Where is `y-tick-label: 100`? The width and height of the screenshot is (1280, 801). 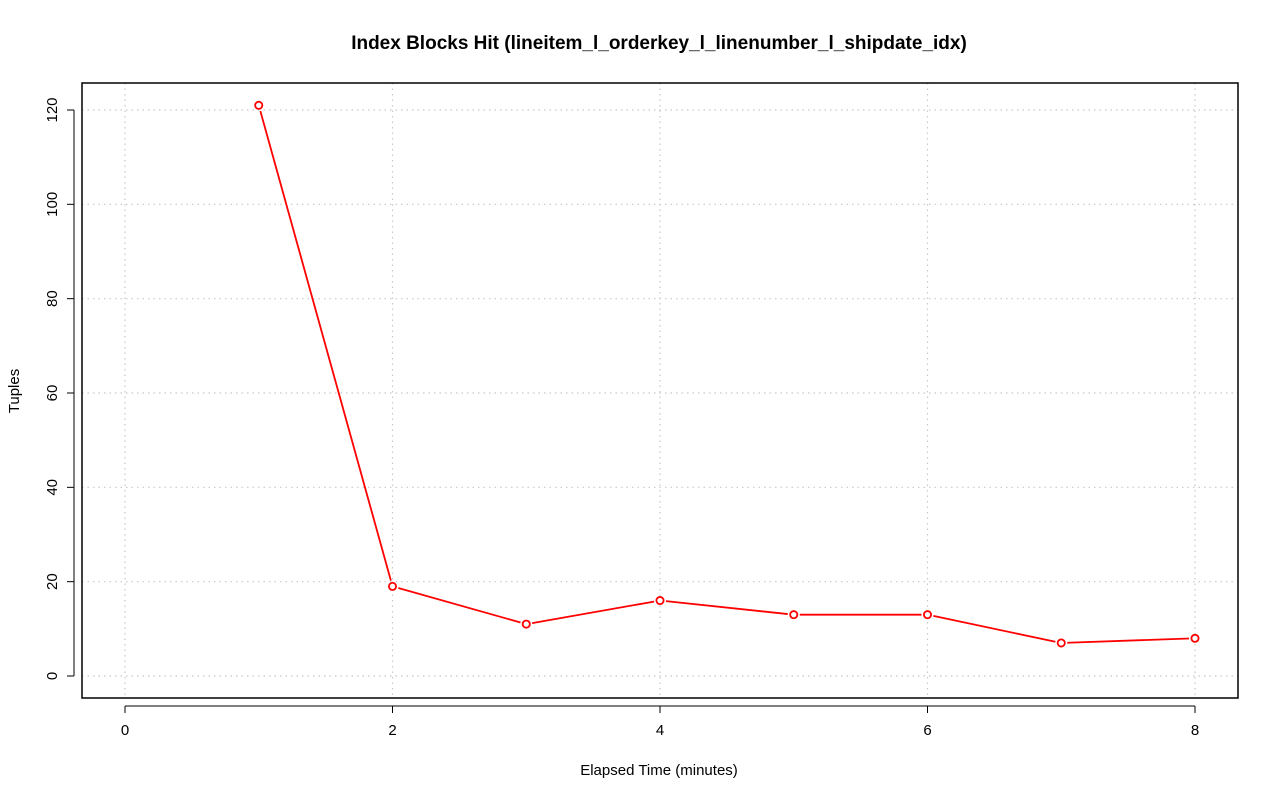 y-tick-label: 100 is located at coordinates (52, 204).